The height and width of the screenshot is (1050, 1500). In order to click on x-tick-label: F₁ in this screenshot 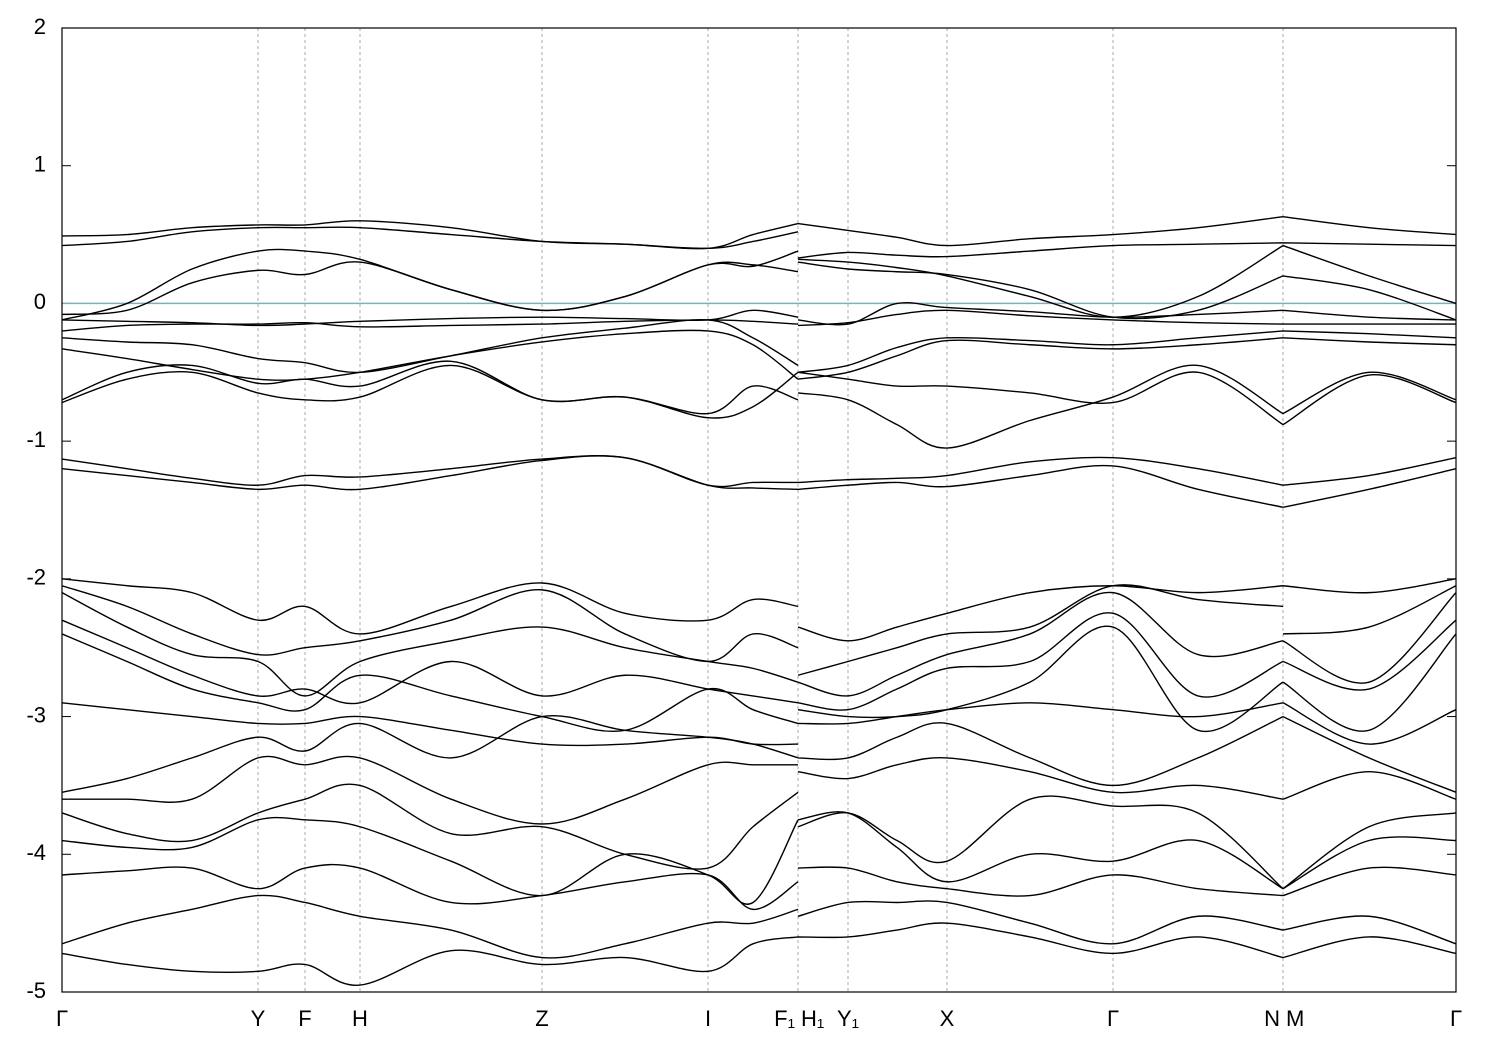, I will do `click(784, 1018)`.